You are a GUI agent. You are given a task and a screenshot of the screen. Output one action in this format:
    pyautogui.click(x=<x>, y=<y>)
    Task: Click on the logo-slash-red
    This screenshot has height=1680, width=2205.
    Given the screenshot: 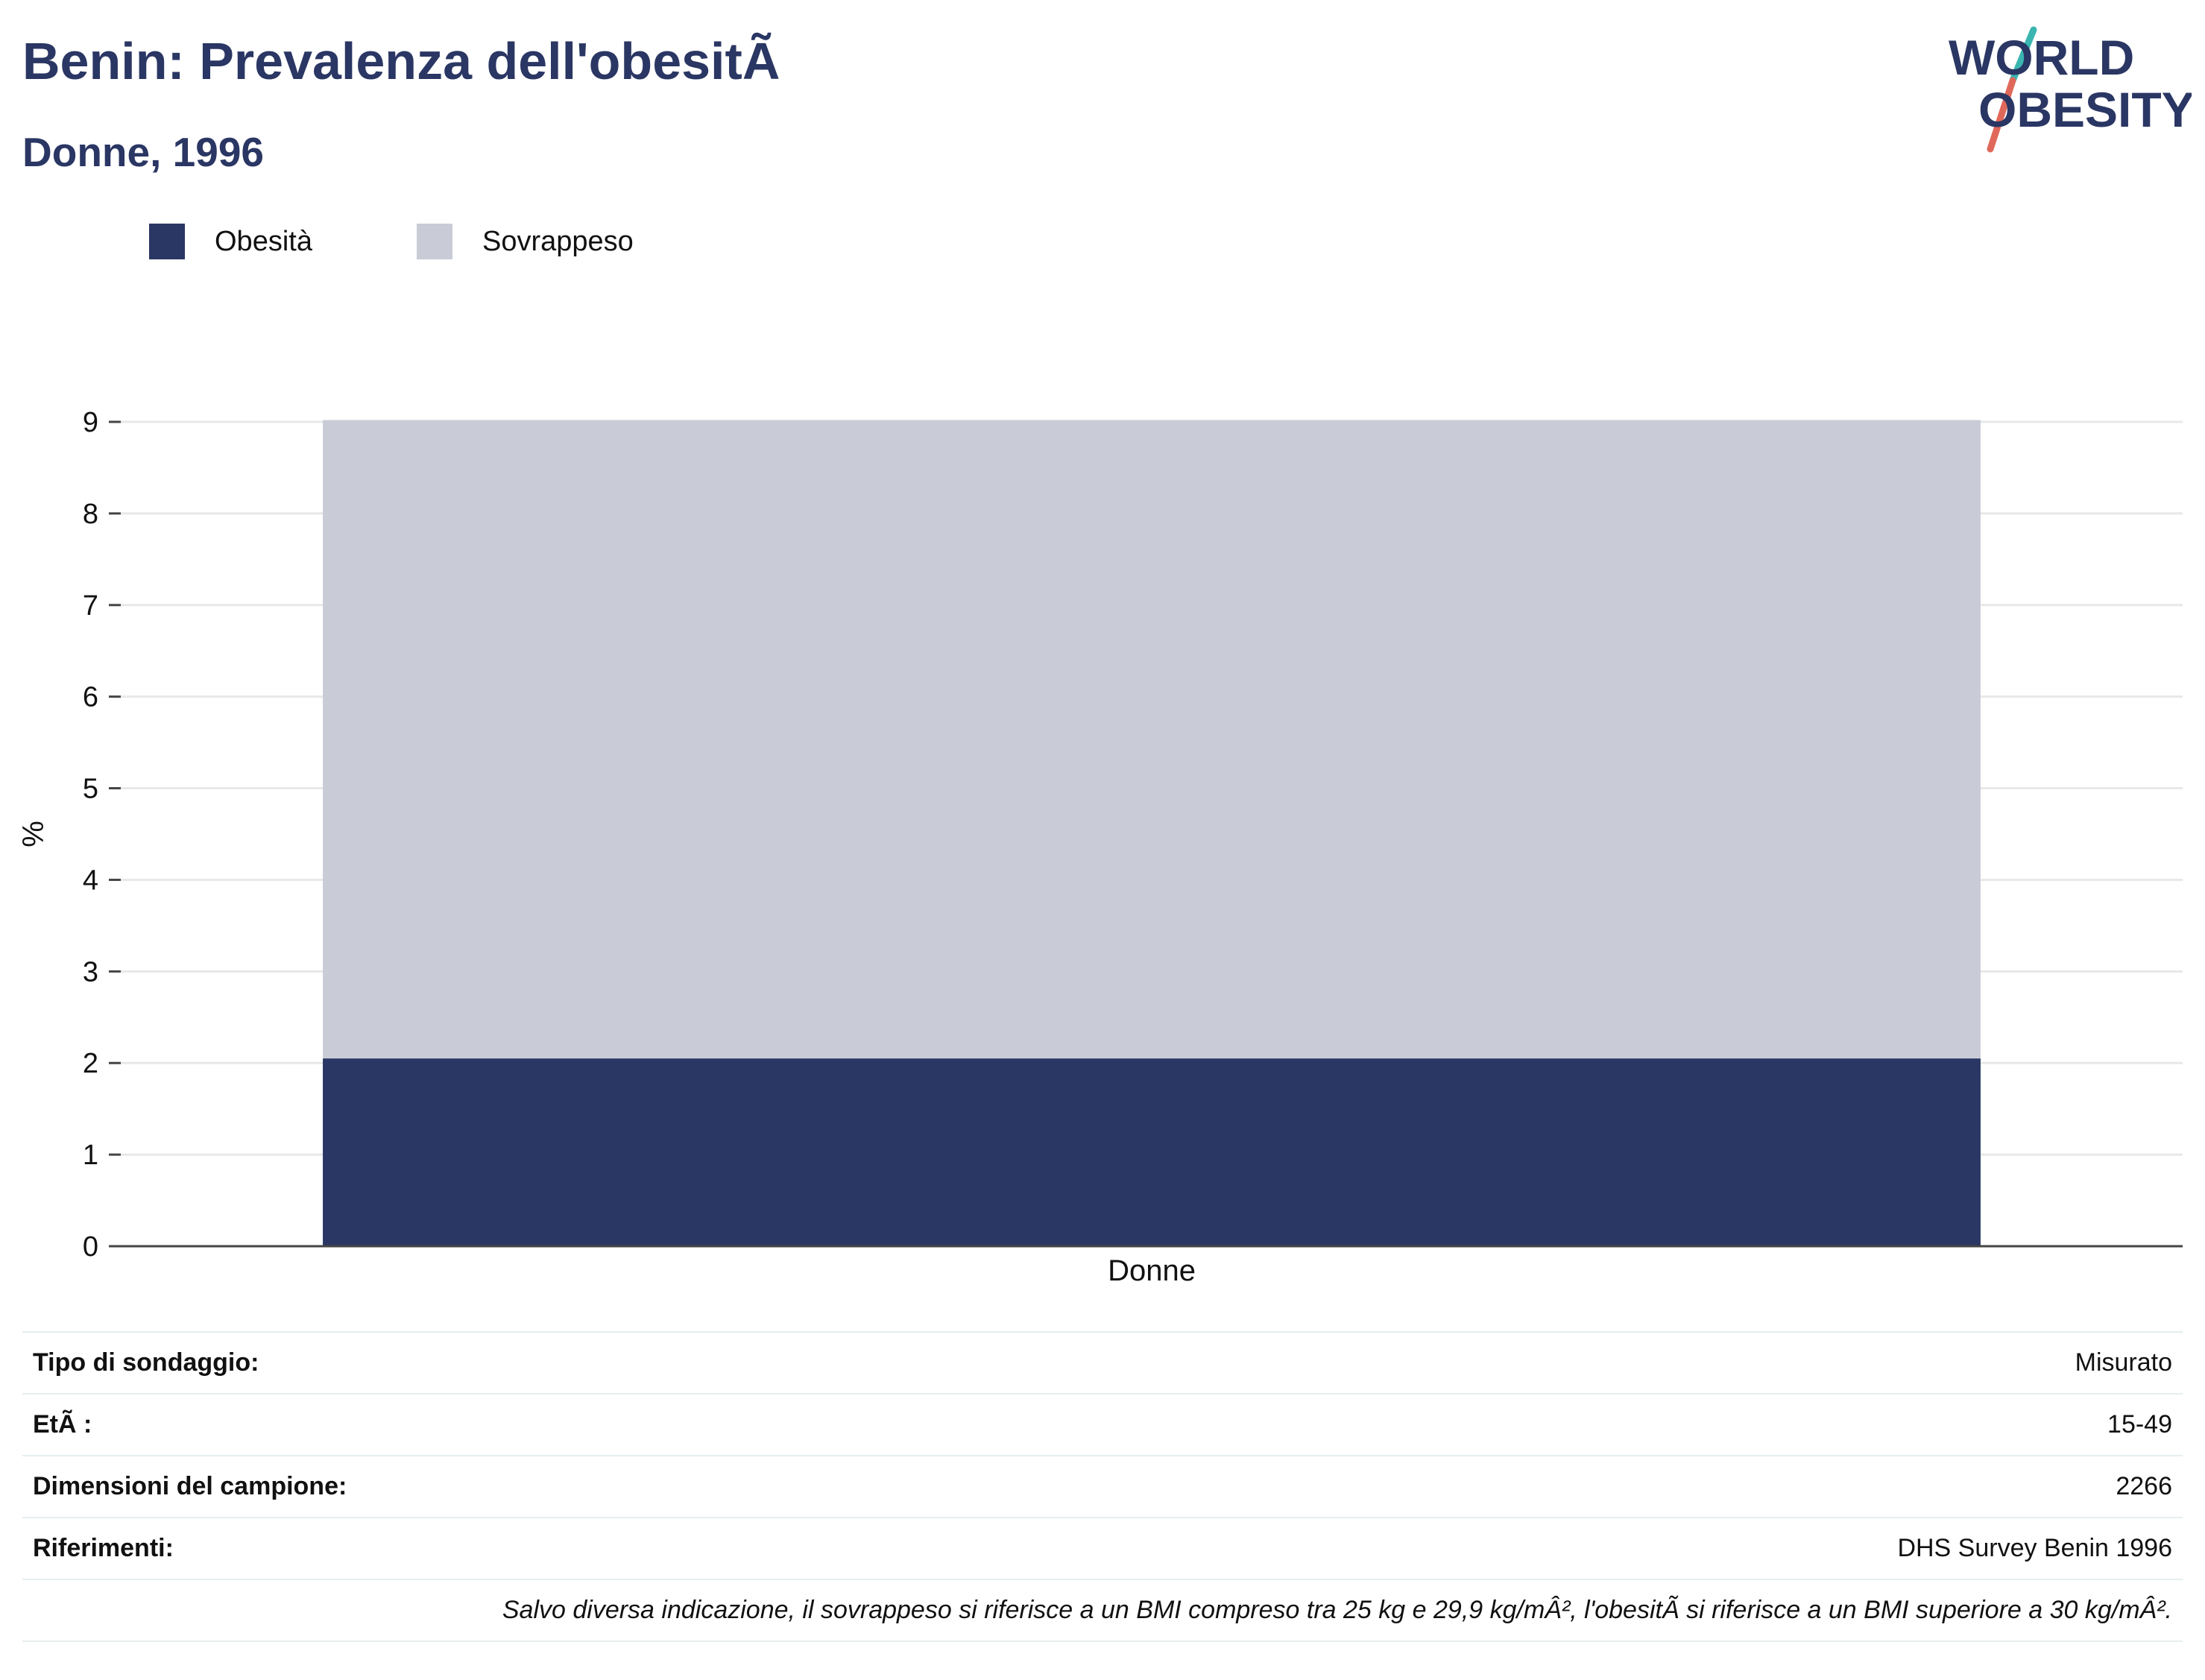 What is the action you would take?
    pyautogui.click(x=2001, y=115)
    